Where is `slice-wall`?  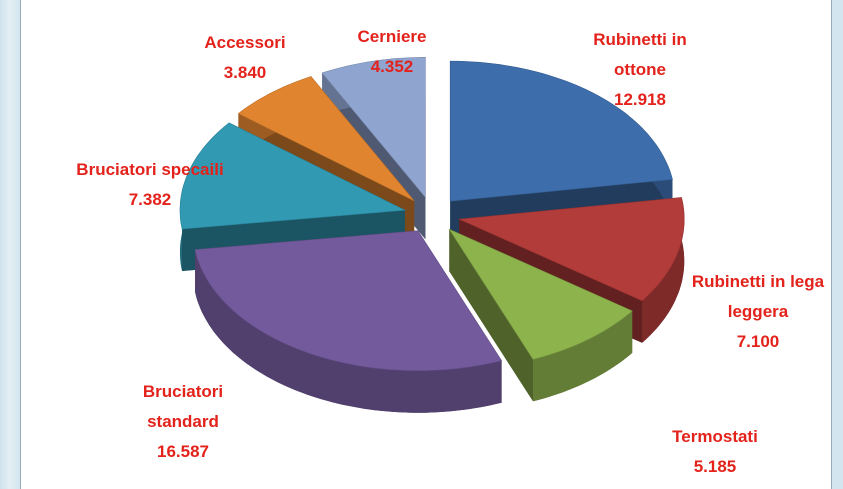
slice-wall is located at coordinates (491, 315).